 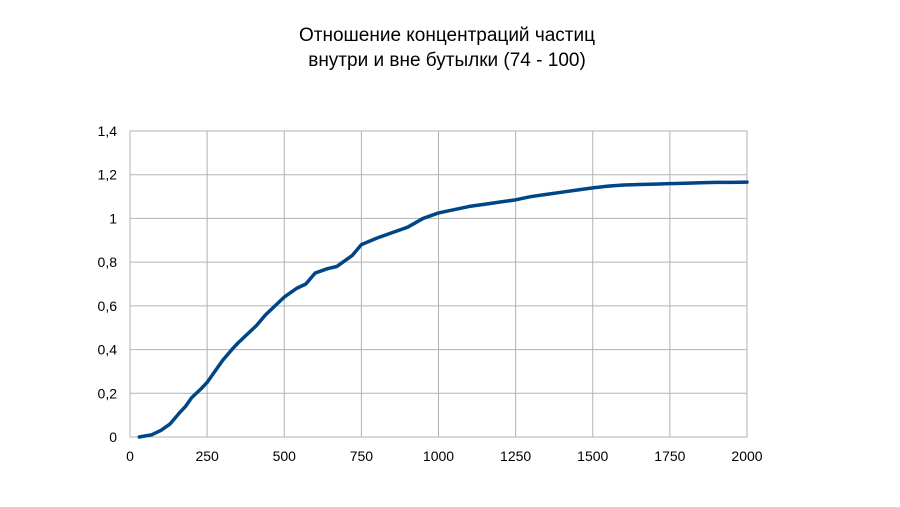 I want to click on y-axis-ticks: 0 0,2 0,4 0,6 0,8 1 1,2 1,4, so click(x=108, y=284).